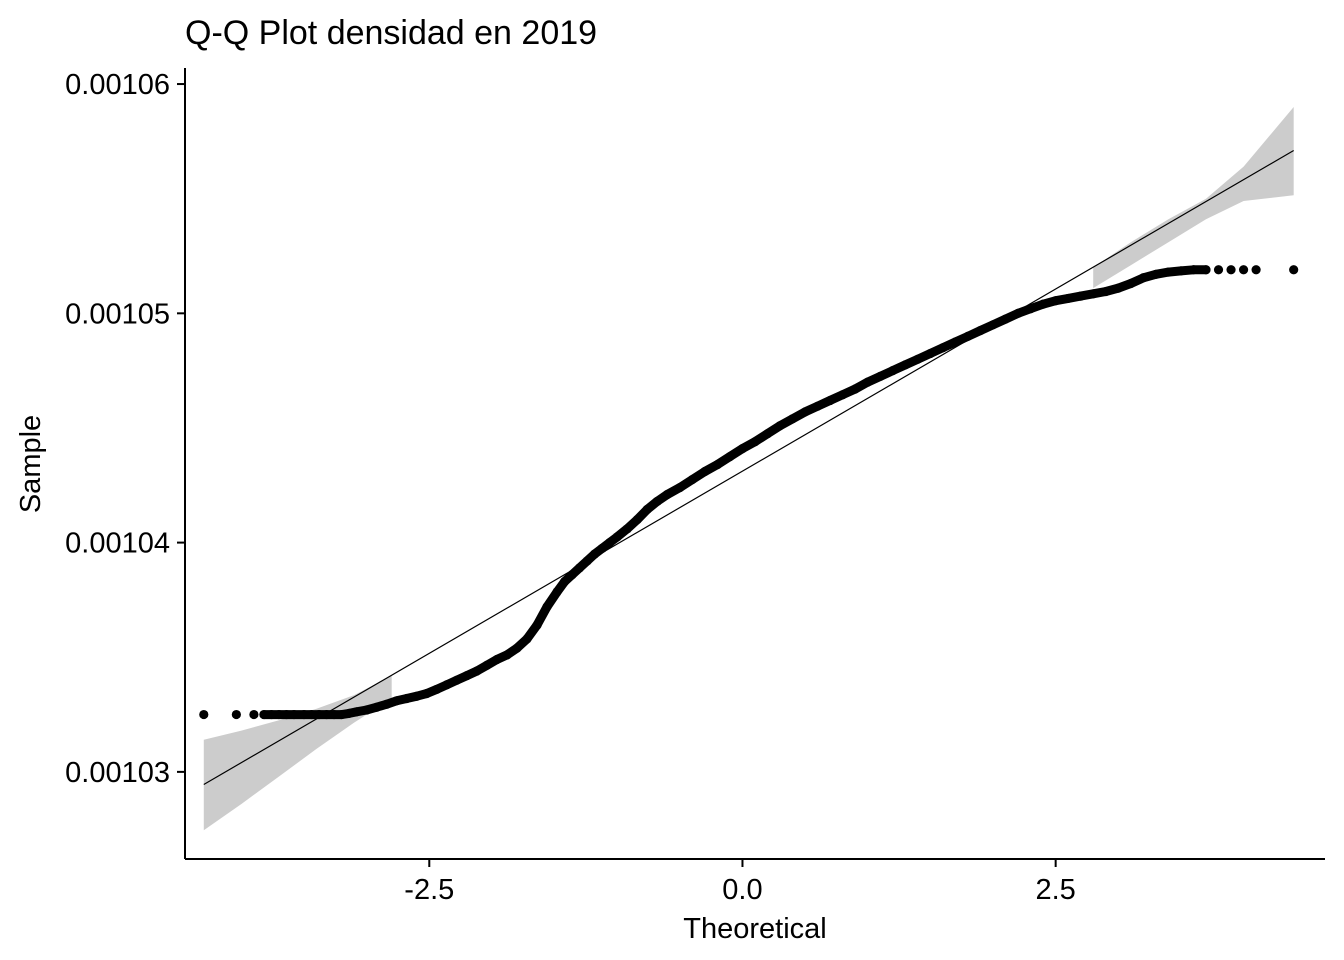 The width and height of the screenshot is (1344, 960). What do you see at coordinates (1055, 890) in the screenshot?
I see `x-tick-label: 2.5` at bounding box center [1055, 890].